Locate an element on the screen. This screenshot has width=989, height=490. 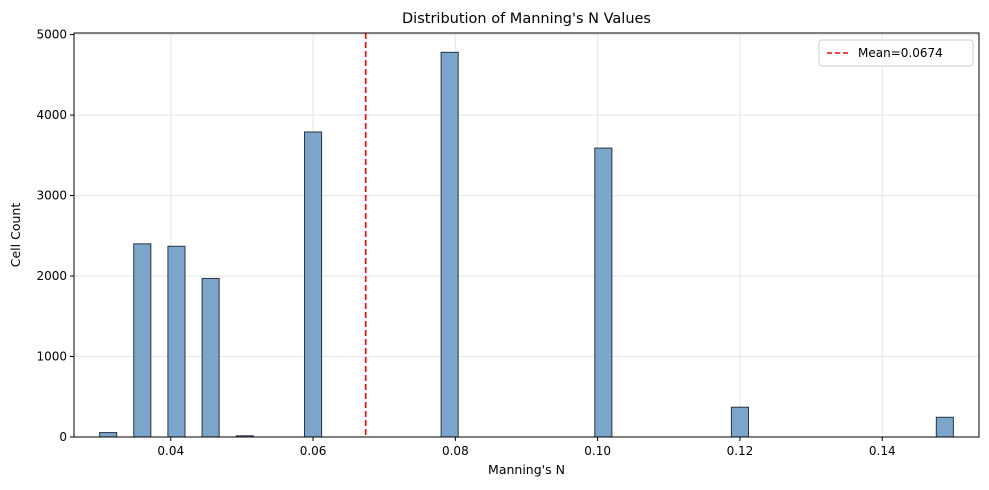
y-axis-label: Cell Count is located at coordinates (15, 235).